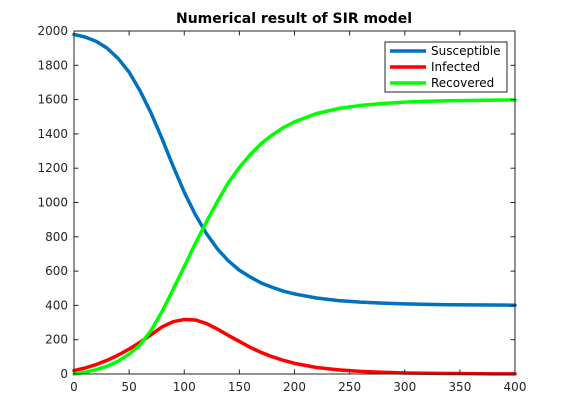 This screenshot has height=420, width=570. Describe the element at coordinates (64, 374) in the screenshot. I see `y-tick-label: 0` at that location.